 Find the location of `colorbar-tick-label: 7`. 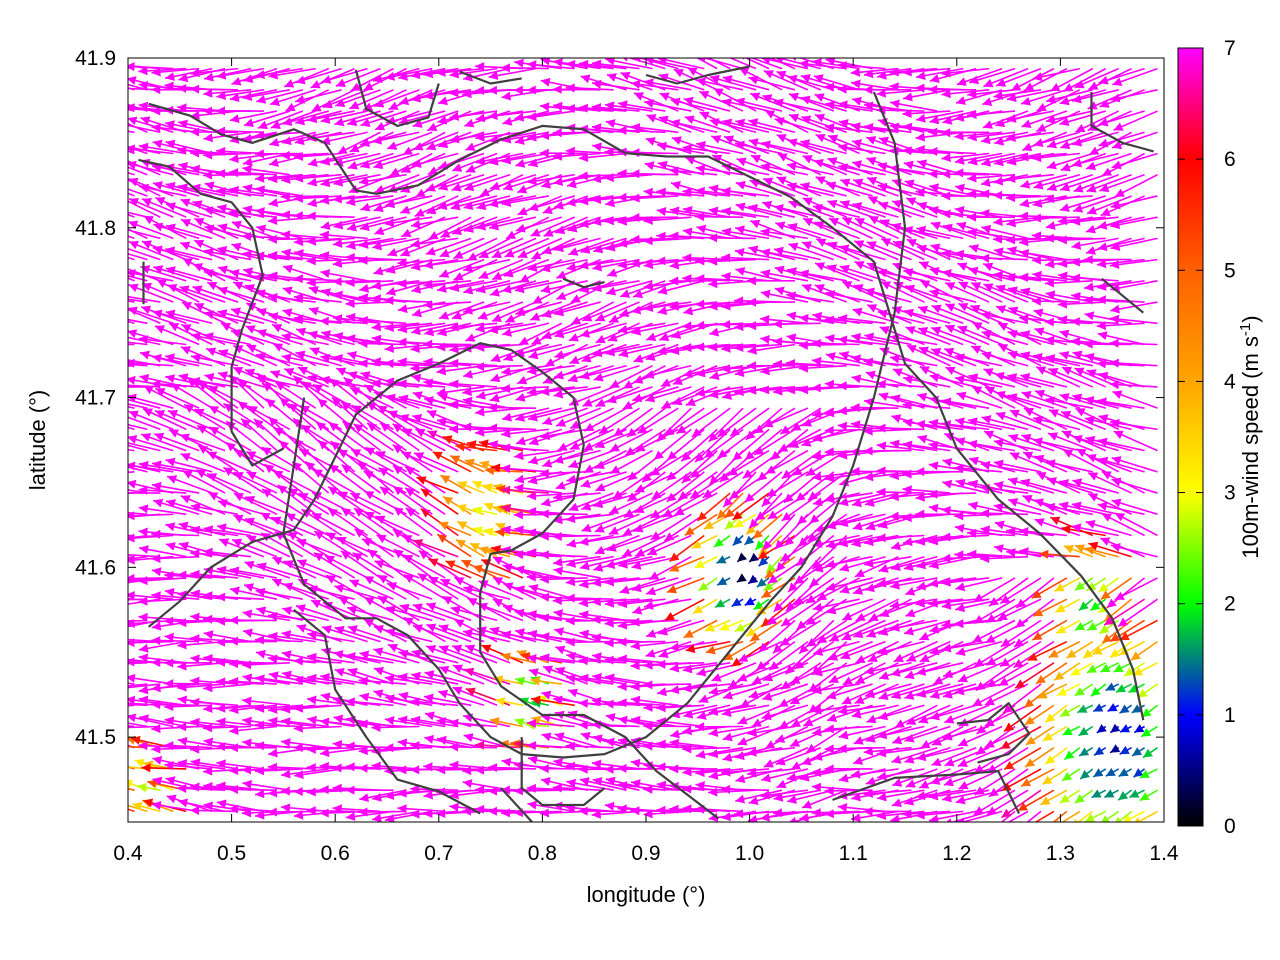

colorbar-tick-label: 7 is located at coordinates (1230, 48).